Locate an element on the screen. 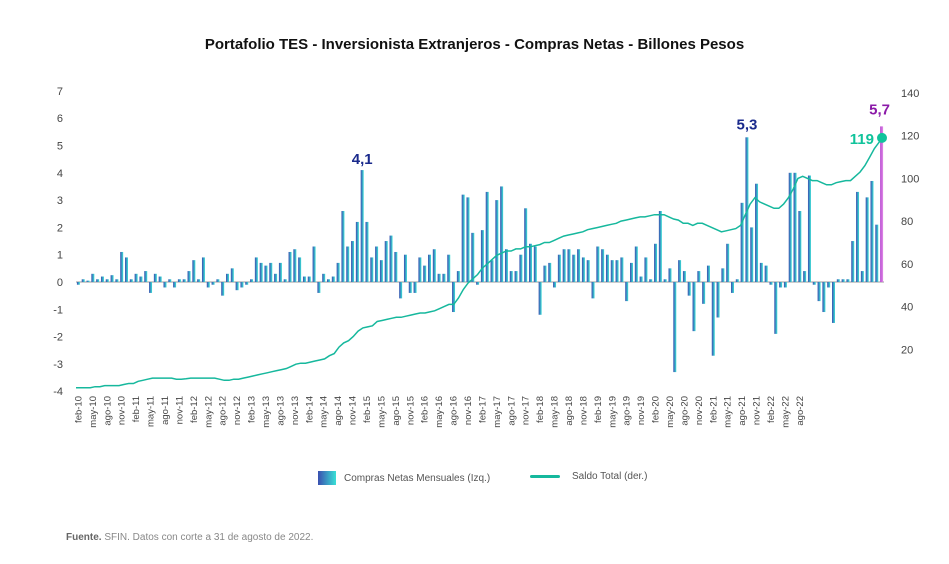  x-tick-label: feb-11 is located at coordinates (136, 409).